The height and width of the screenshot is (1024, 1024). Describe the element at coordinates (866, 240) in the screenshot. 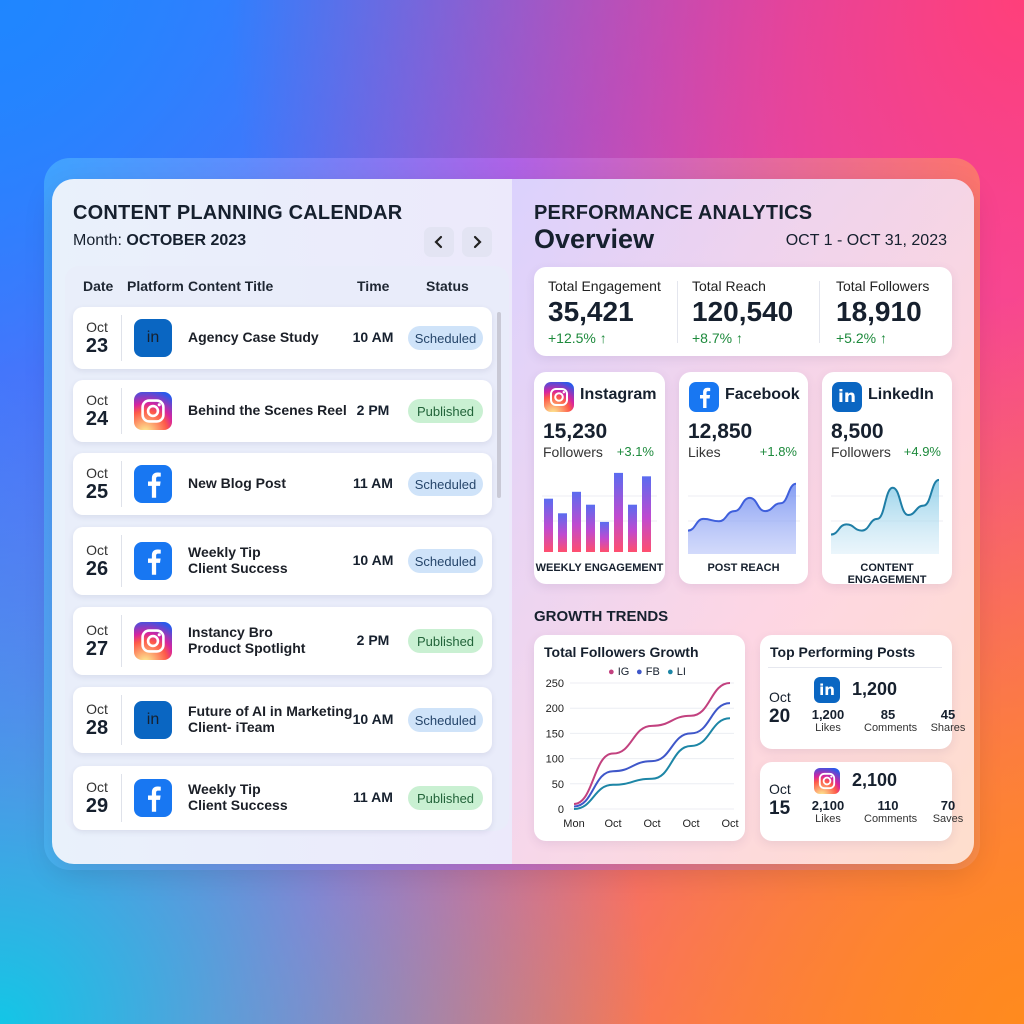

I see `date-range: OCT 1 - OCT 31, 2023` at that location.